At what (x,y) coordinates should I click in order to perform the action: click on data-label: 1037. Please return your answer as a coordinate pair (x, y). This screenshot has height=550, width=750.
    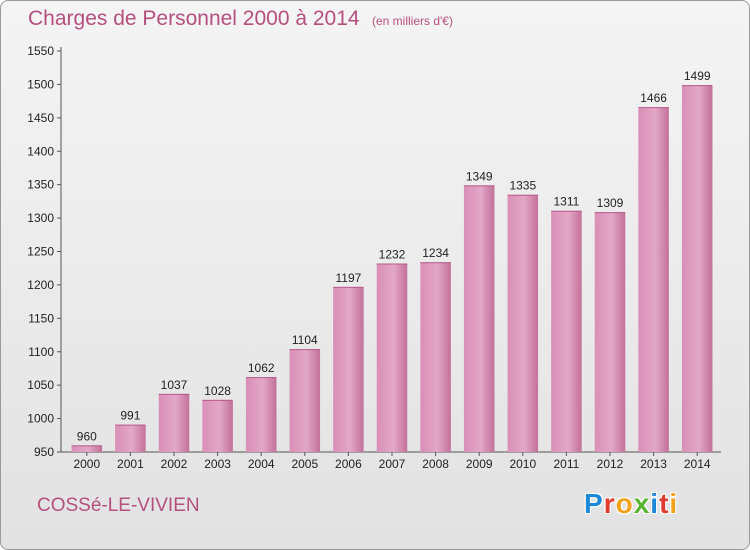
    Looking at the image, I should click on (174, 385).